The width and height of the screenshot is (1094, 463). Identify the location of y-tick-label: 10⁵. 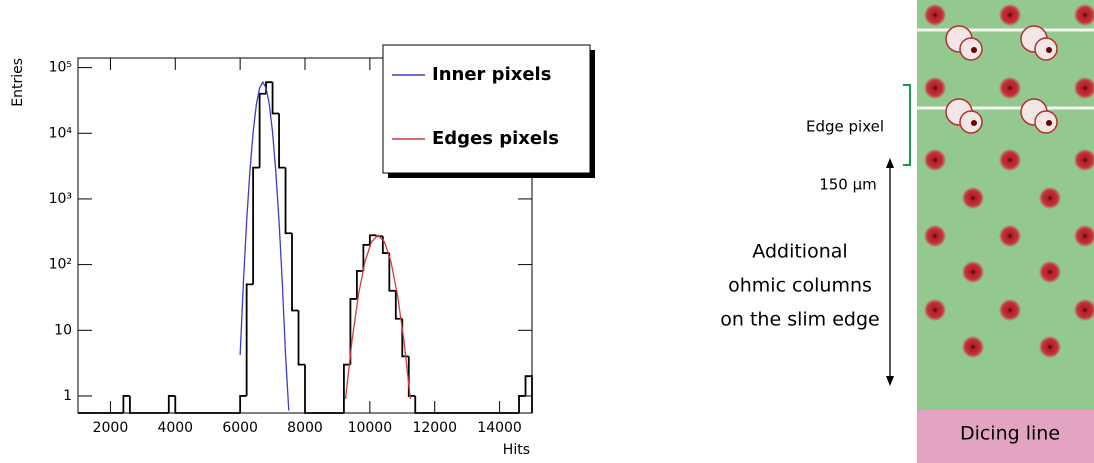
(60, 68).